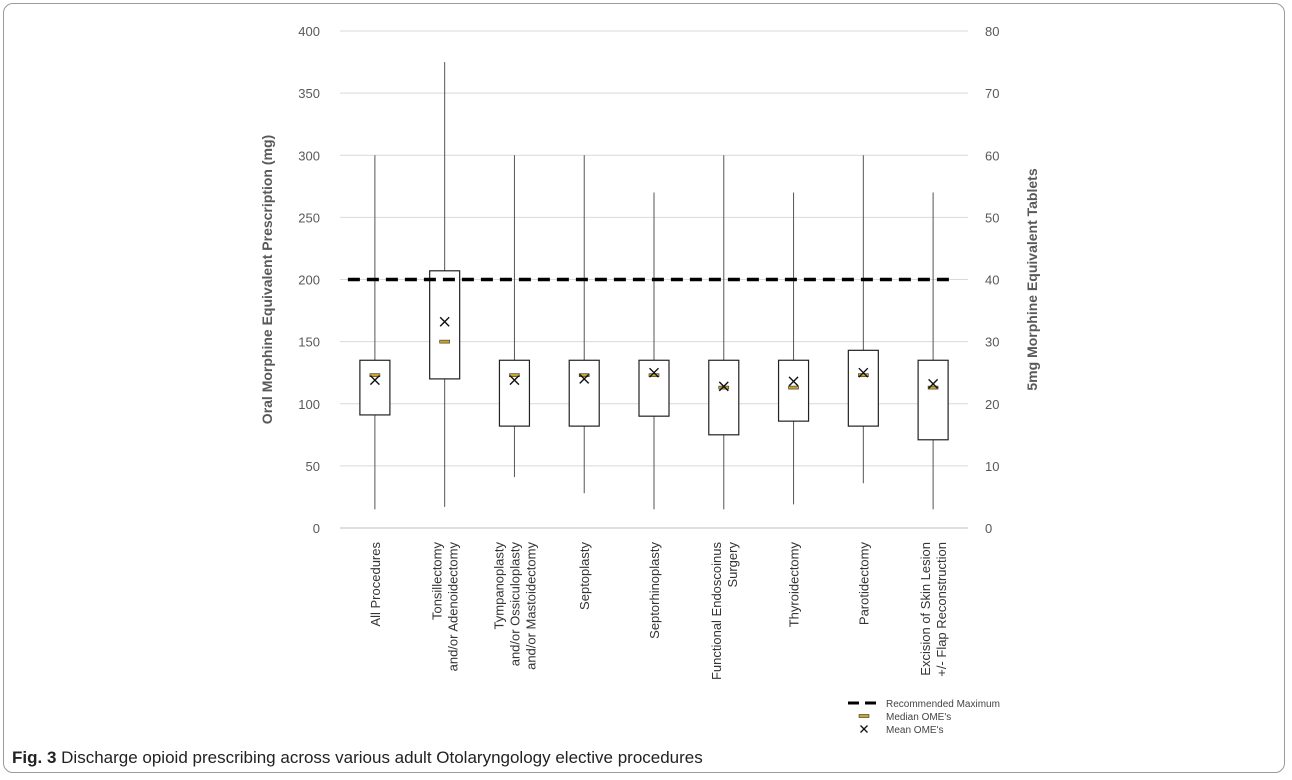  What do you see at coordinates (988, 528) in the screenshot?
I see `y-right-tick-label: 0` at bounding box center [988, 528].